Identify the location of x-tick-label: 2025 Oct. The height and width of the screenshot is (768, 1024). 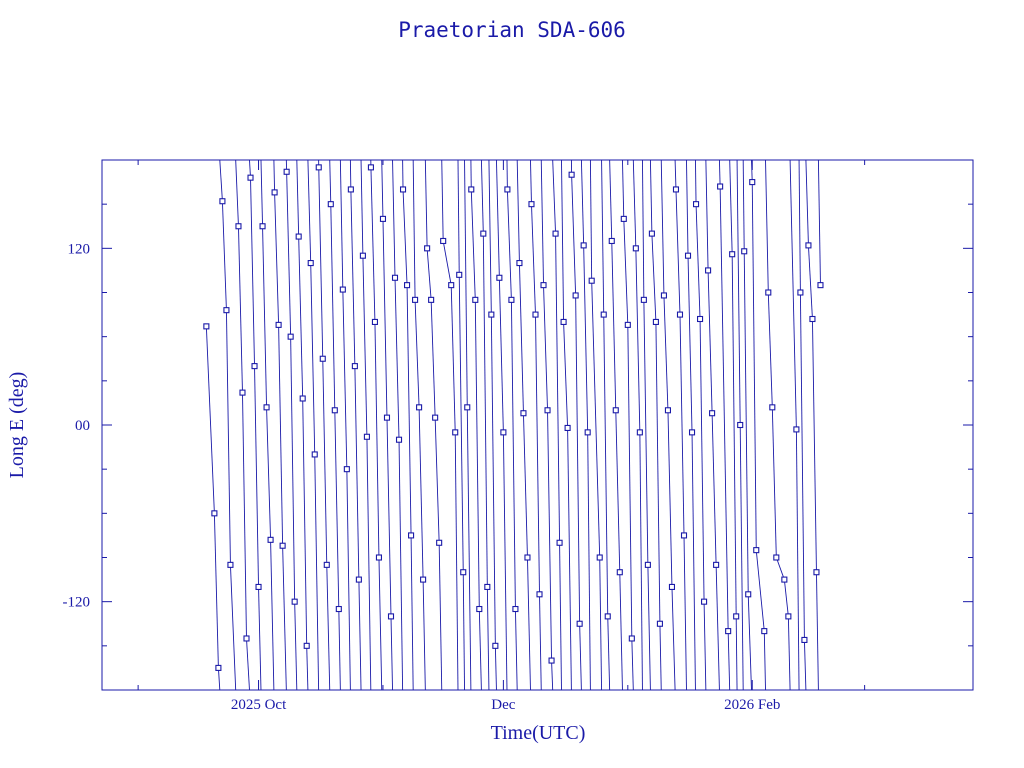
(259, 705).